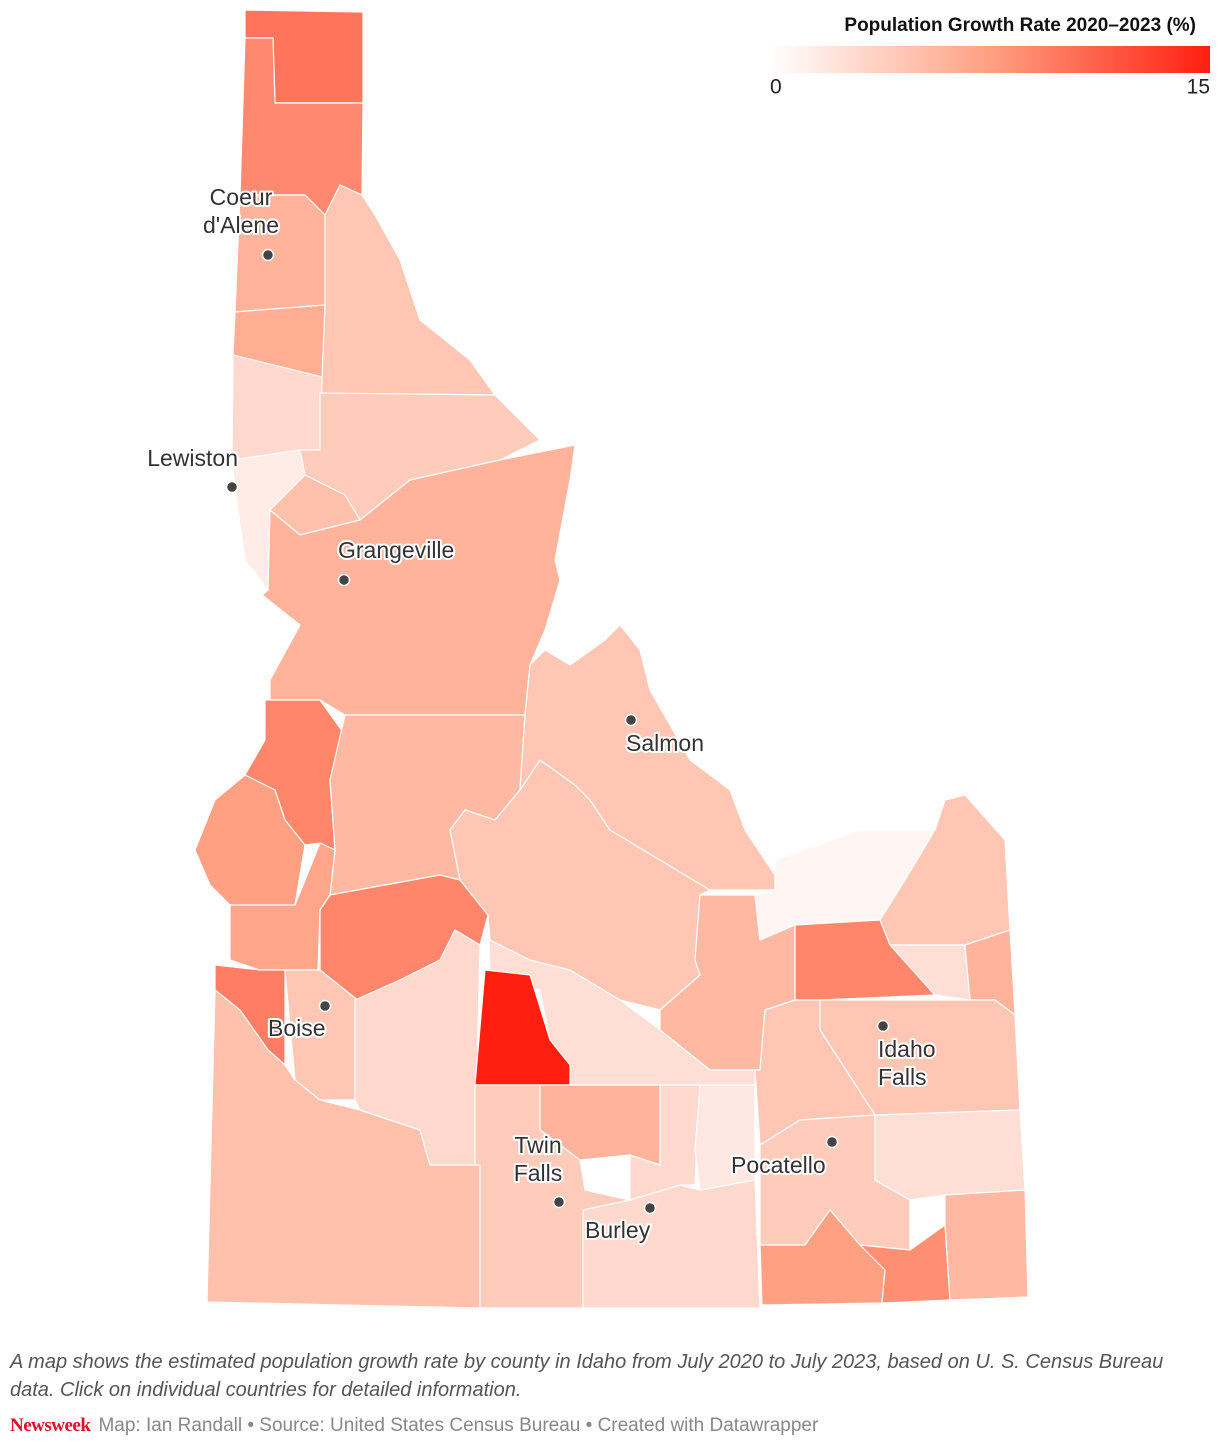 This screenshot has height=1452, width=1220. What do you see at coordinates (665, 743) in the screenshot?
I see `city-label: Salmon` at bounding box center [665, 743].